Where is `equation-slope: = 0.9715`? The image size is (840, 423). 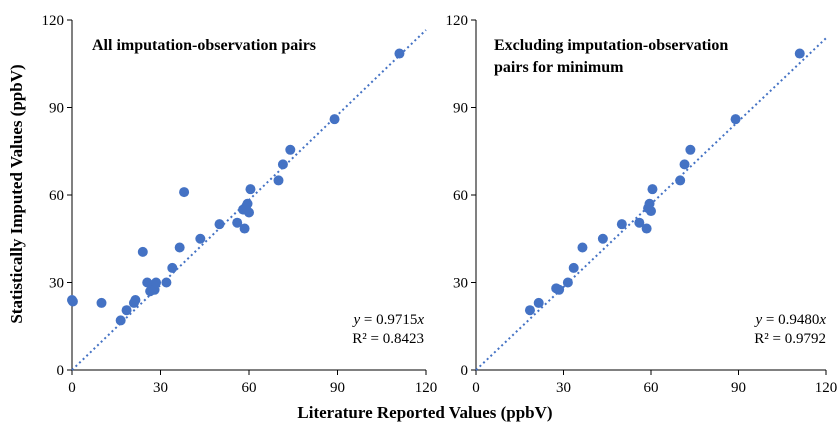
equation-slope: = 0.9715 is located at coordinates (388, 320).